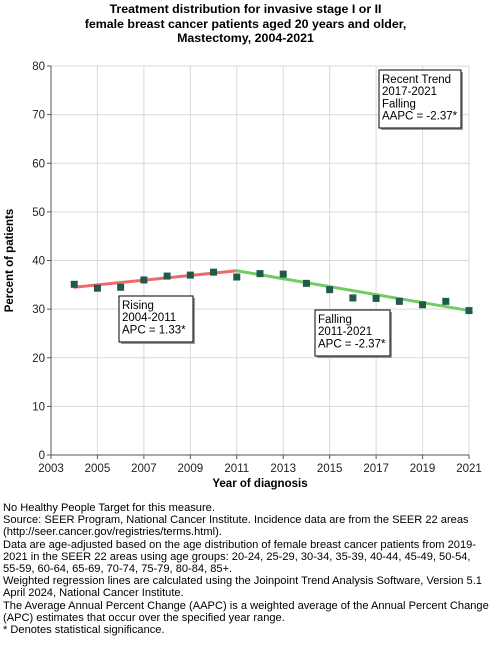  What do you see at coordinates (416, 80) in the screenshot?
I see `annotation-text: Recent Trend` at bounding box center [416, 80].